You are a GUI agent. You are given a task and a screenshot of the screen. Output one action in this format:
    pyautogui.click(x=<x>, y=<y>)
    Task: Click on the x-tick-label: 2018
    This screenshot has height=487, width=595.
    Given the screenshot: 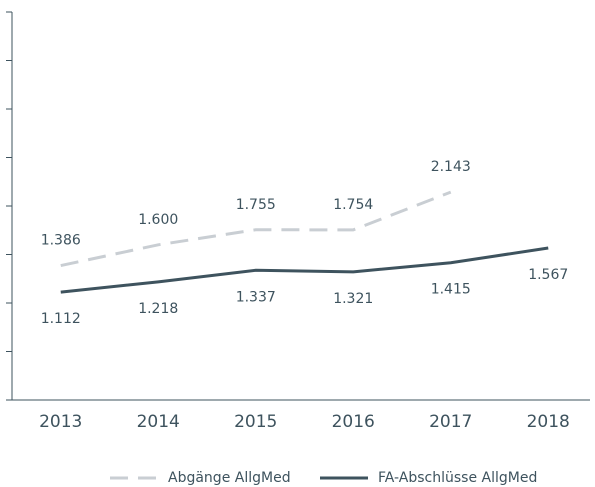 What is the action you would take?
    pyautogui.click(x=548, y=422)
    